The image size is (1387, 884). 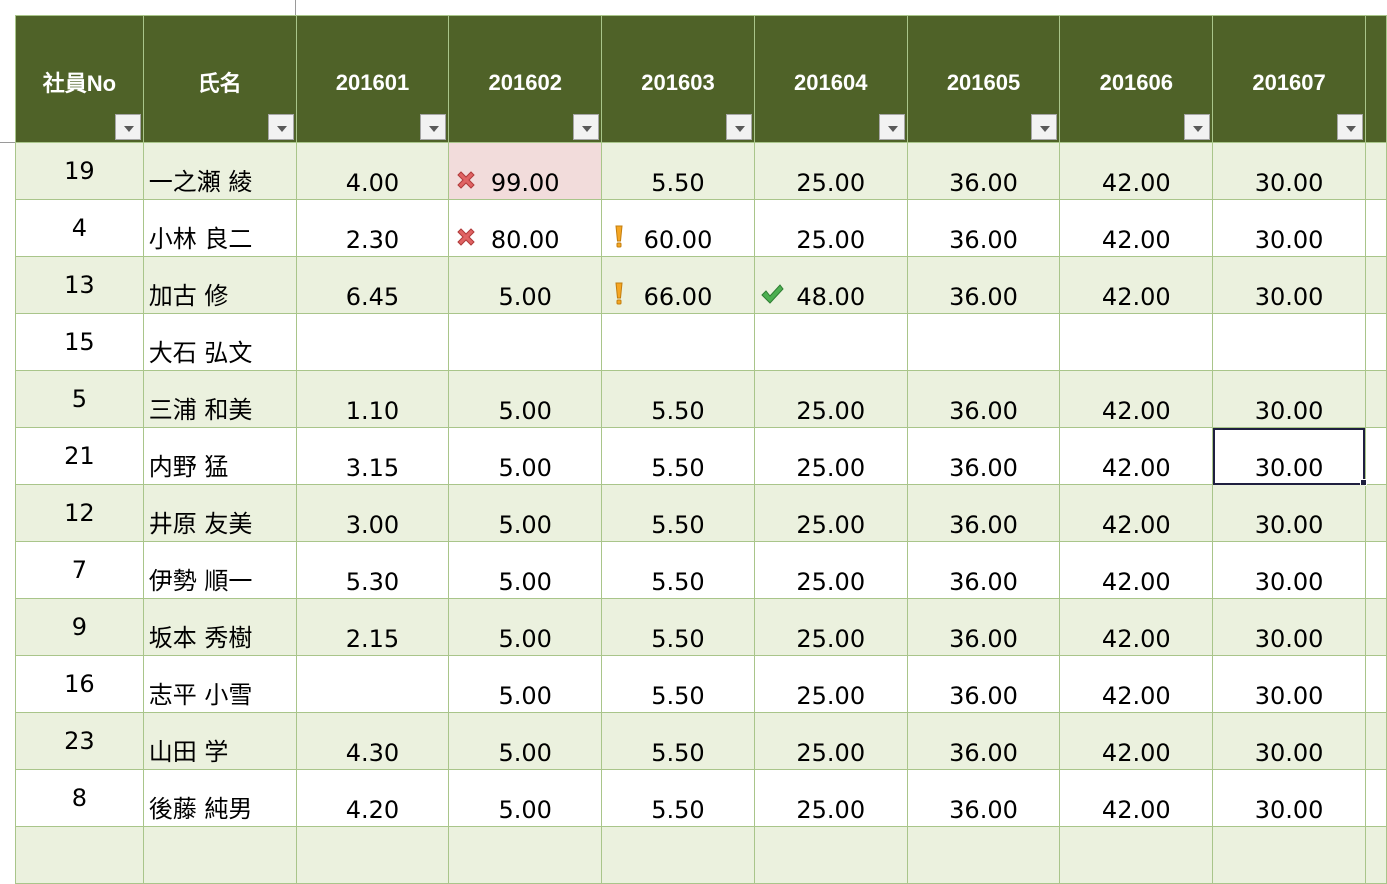 What do you see at coordinates (79, 798) in the screenshot?
I see `employee-no-cell: 8` at bounding box center [79, 798].